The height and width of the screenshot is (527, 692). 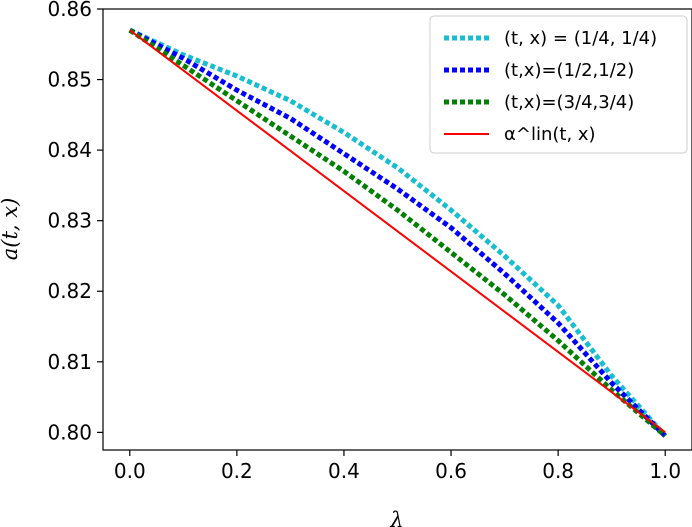 I want to click on y-tick-label: 0.80, so click(x=69, y=432).